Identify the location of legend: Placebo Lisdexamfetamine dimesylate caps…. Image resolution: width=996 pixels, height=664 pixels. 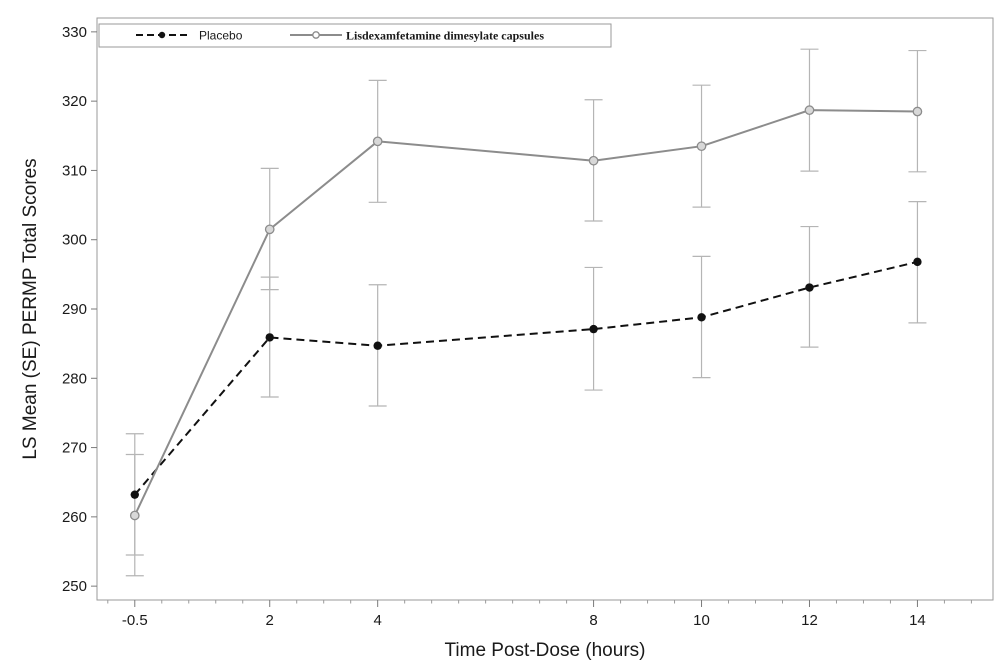
(355, 35).